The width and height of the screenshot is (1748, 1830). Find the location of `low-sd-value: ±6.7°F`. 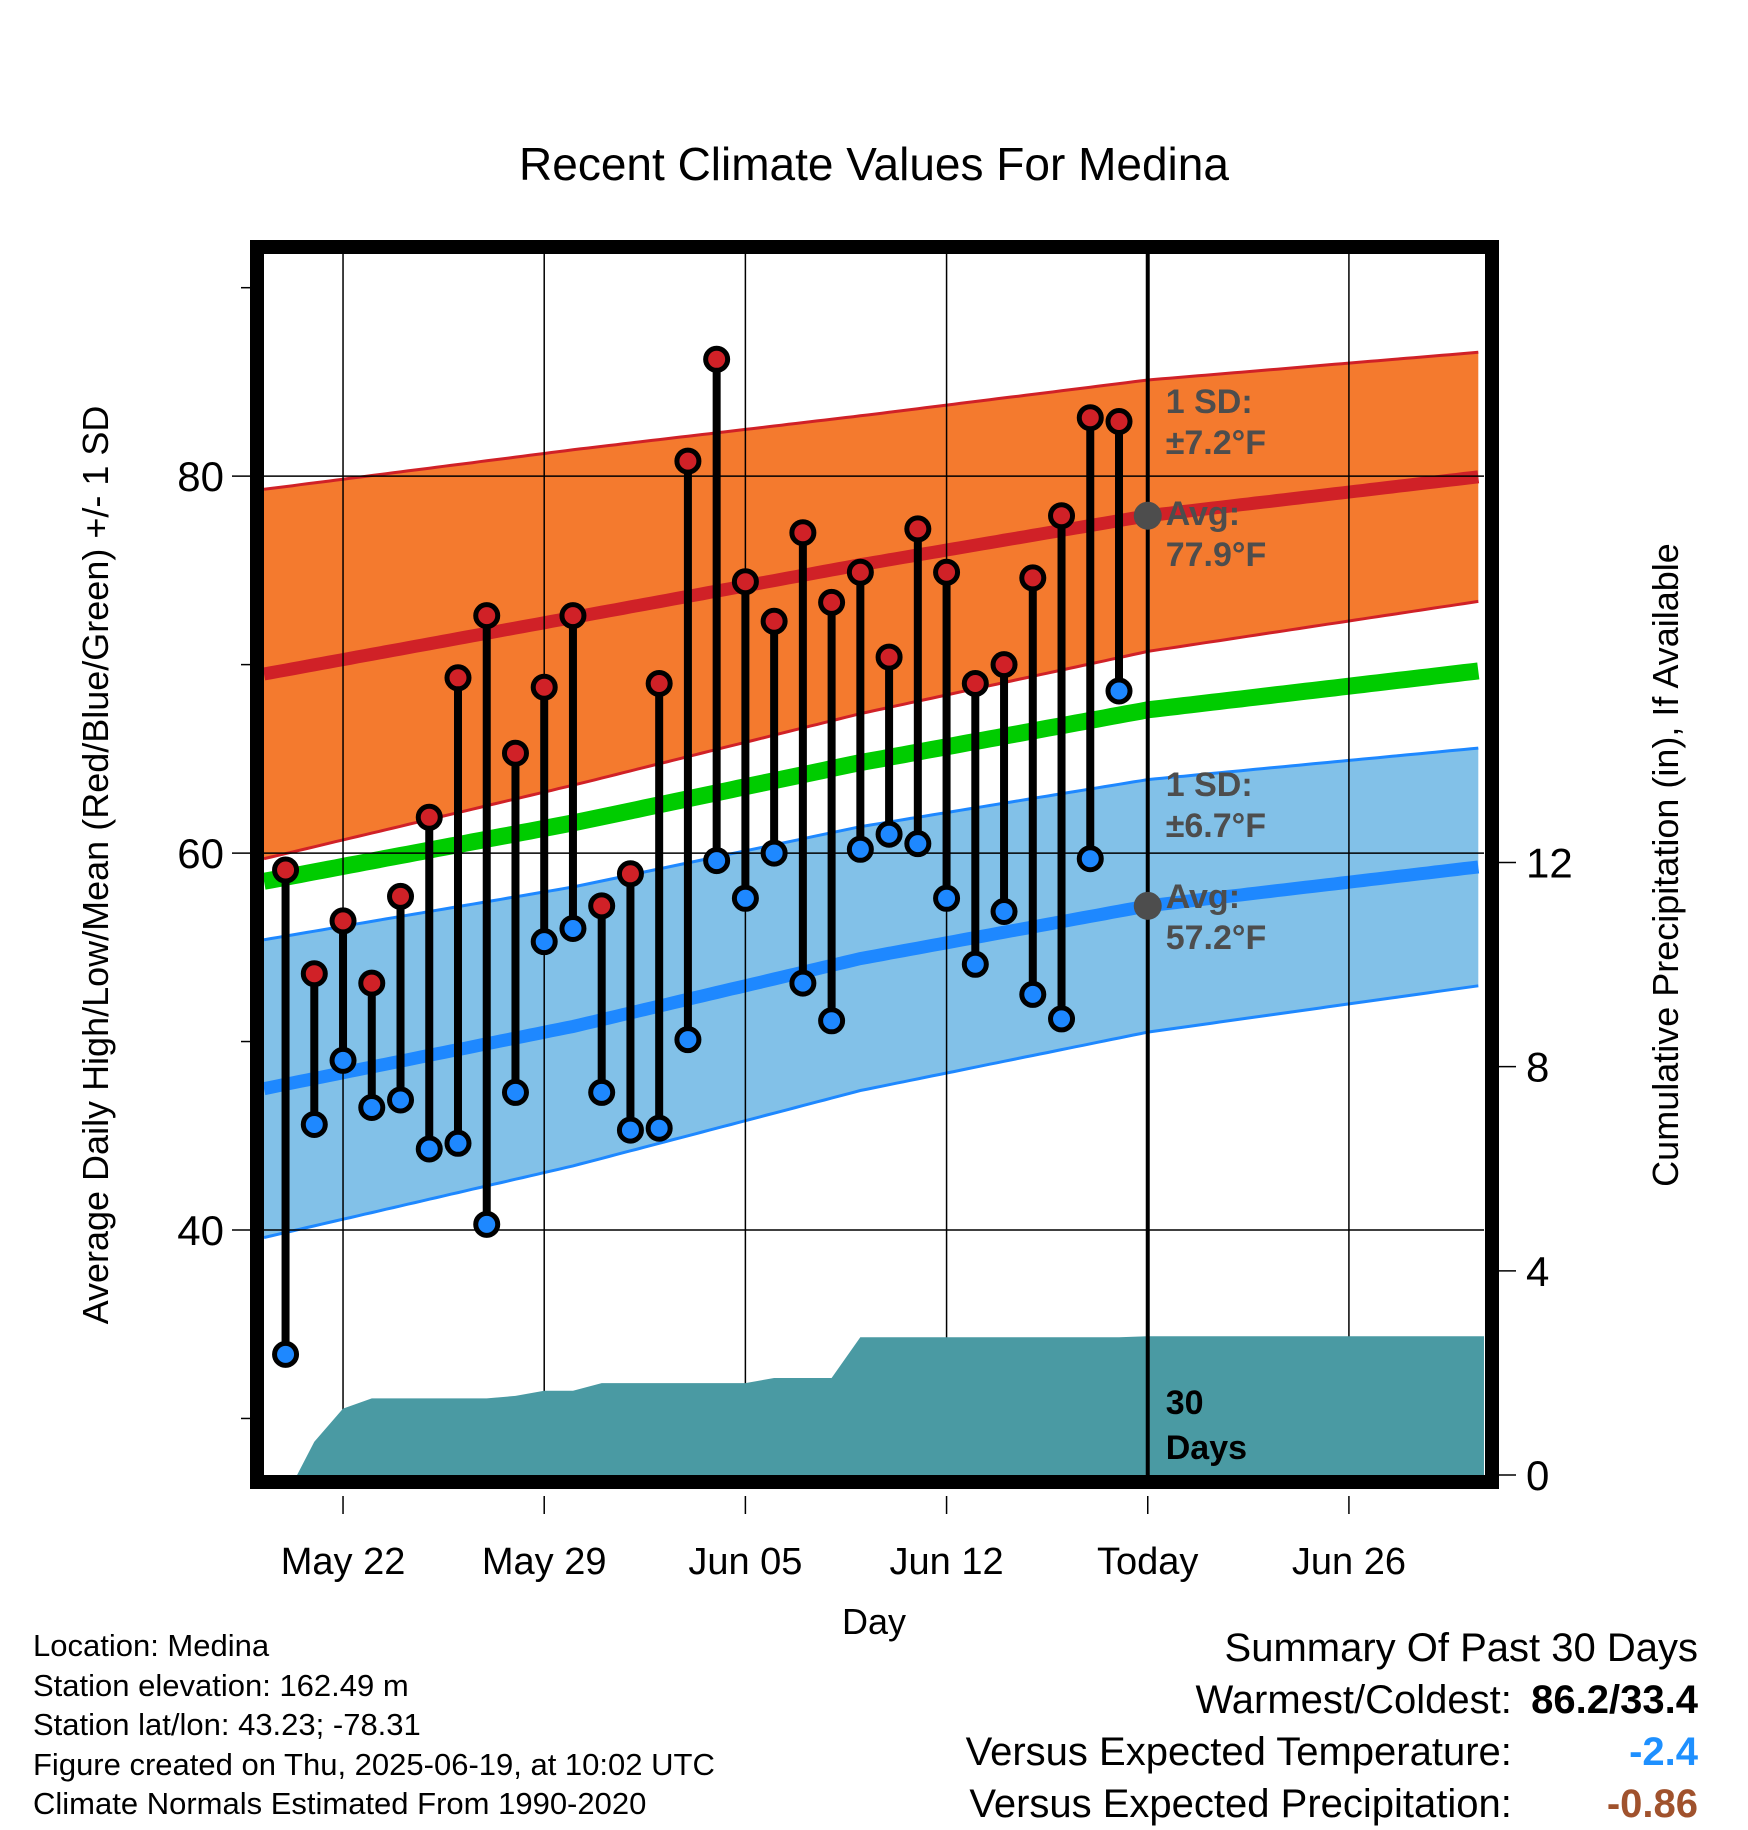

low-sd-value: ±6.7°F is located at coordinates (1216, 826).